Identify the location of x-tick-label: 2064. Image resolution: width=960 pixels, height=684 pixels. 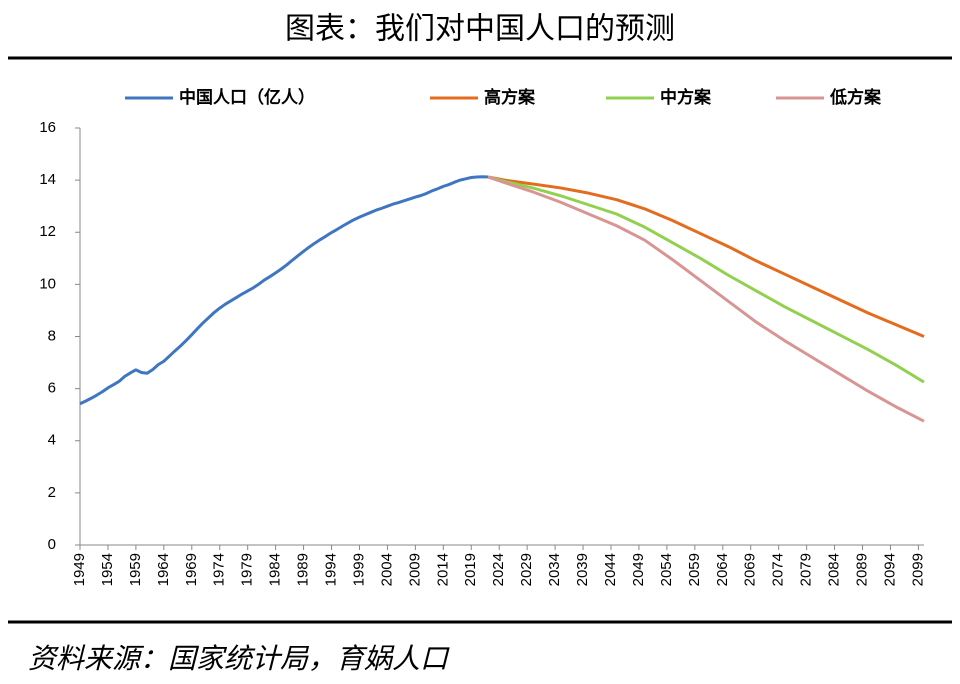
(722, 569).